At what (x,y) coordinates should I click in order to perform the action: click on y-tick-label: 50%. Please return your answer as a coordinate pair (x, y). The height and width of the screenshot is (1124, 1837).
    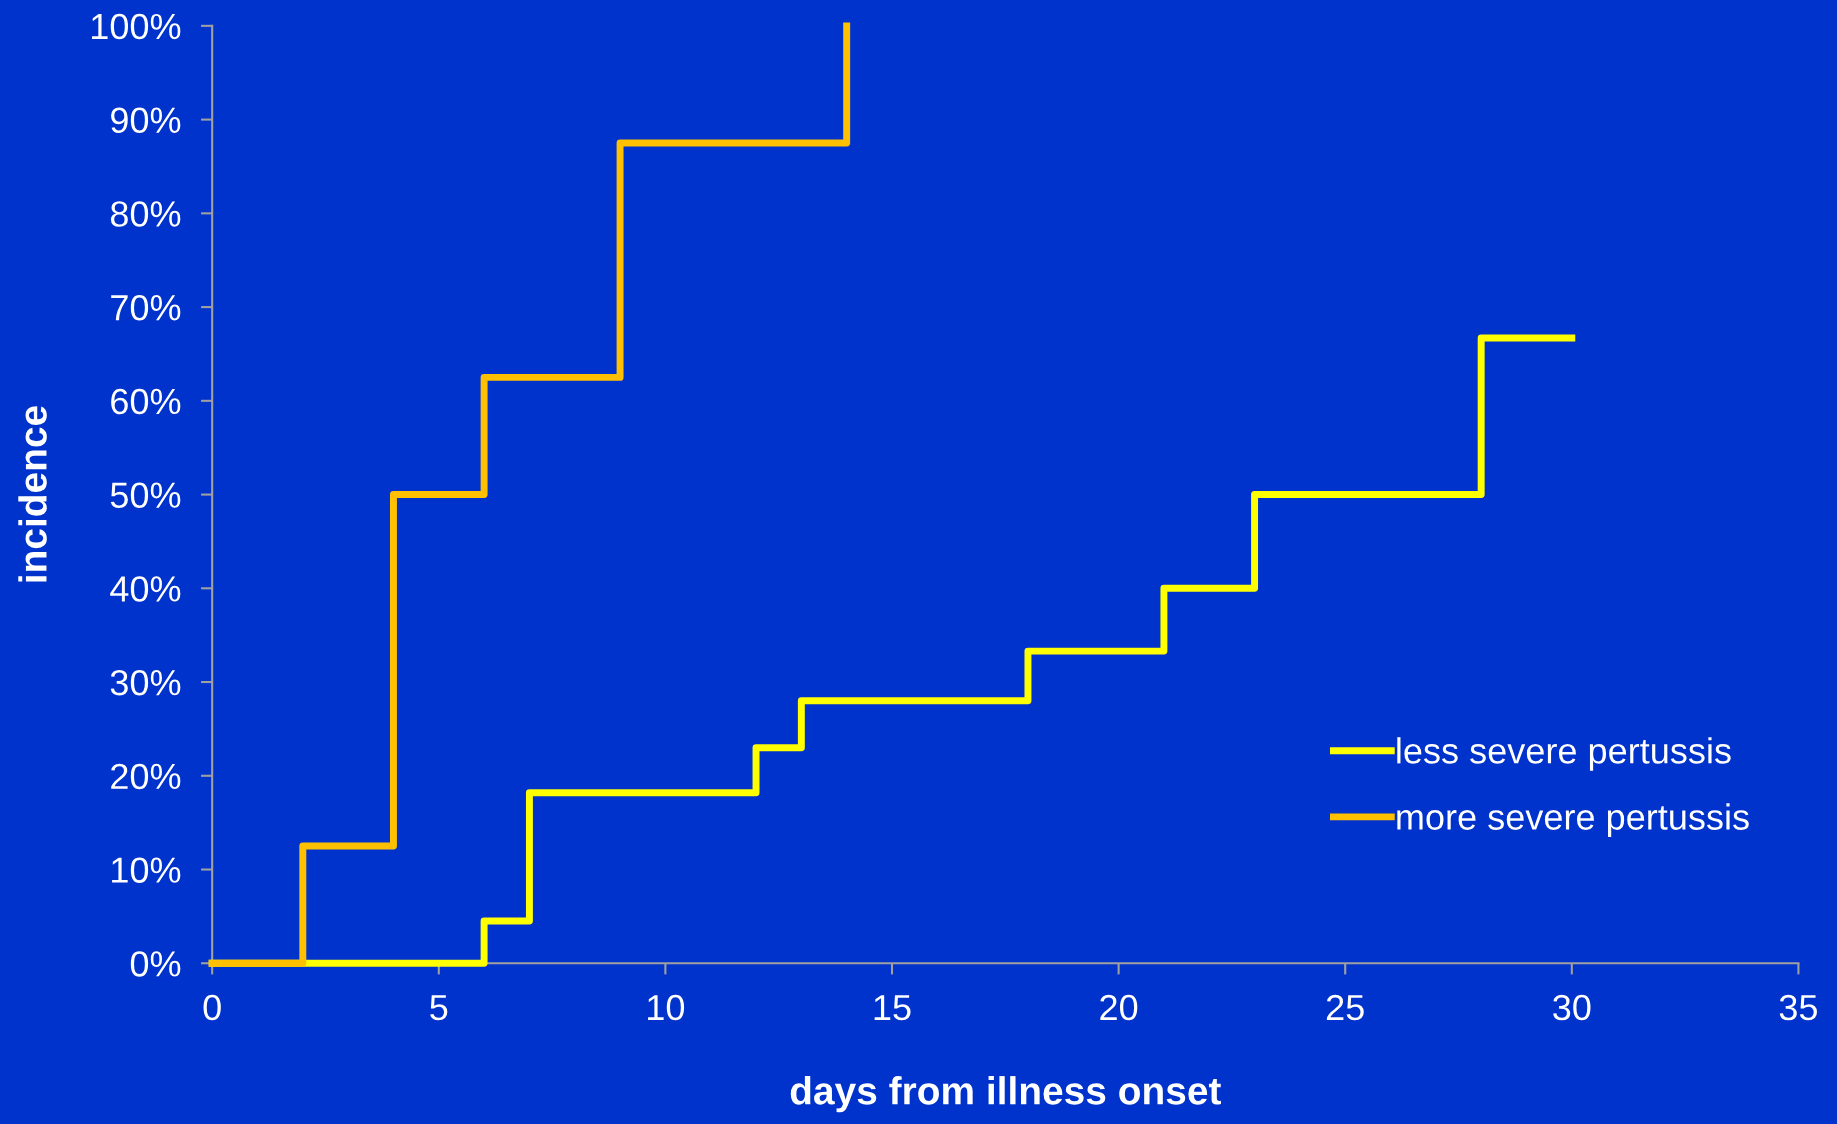
    Looking at the image, I should click on (145, 495).